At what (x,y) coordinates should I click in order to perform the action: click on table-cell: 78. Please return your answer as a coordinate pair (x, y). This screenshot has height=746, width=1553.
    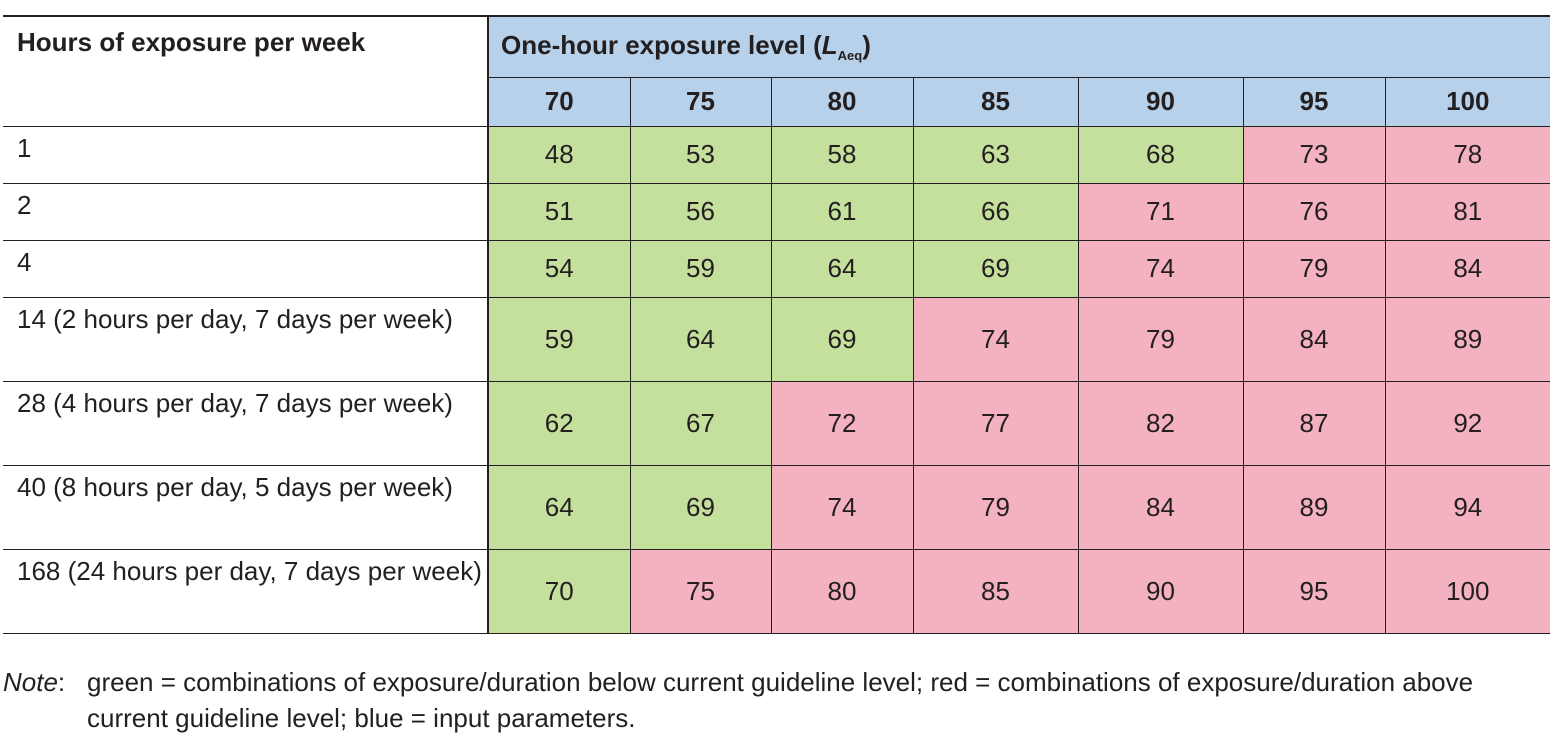
    Looking at the image, I should click on (1468, 155).